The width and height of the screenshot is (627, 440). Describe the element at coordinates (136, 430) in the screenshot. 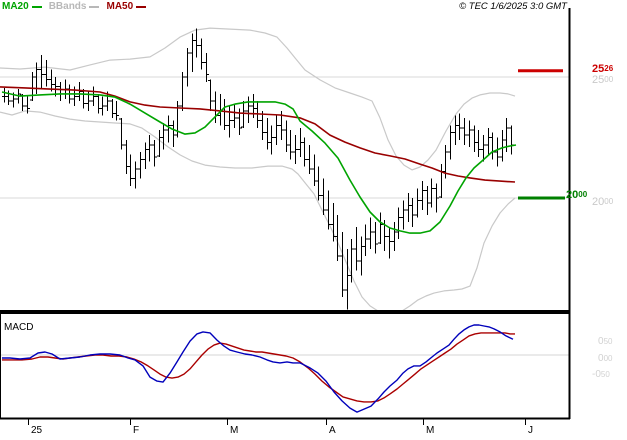

I see `x-axis-label: F` at that location.